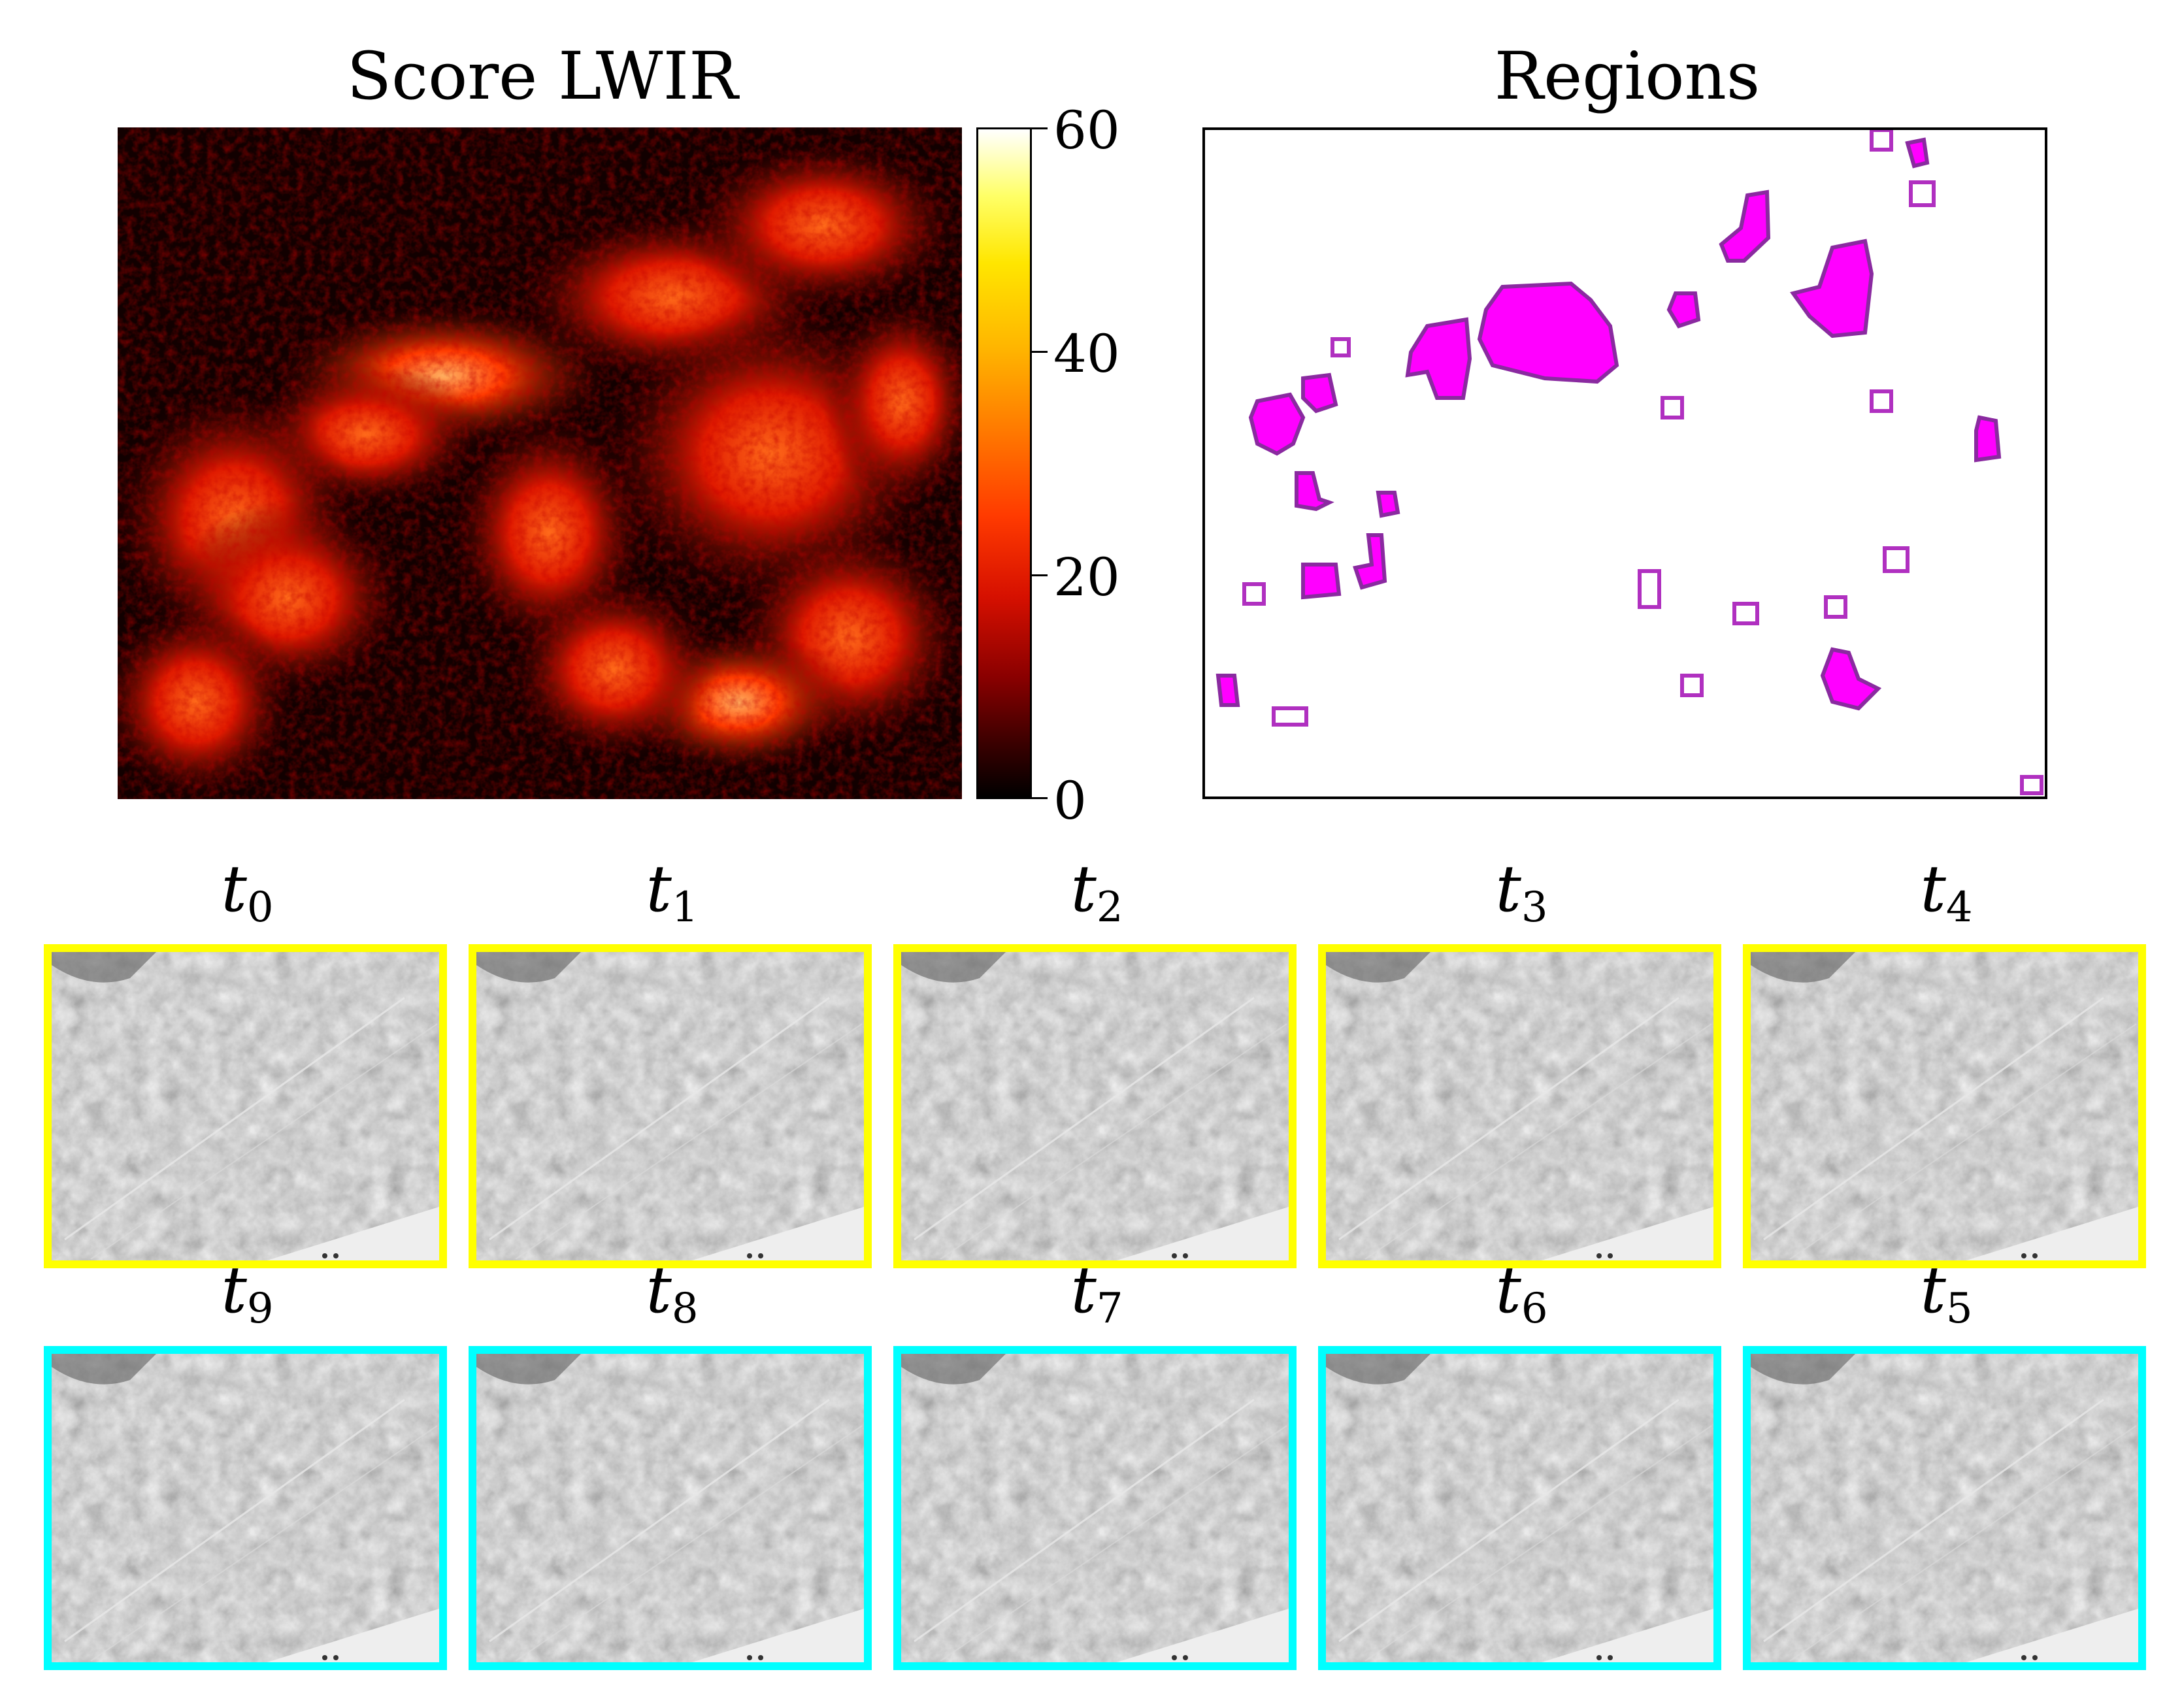 The width and height of the screenshot is (2182, 1708). Describe the element at coordinates (1521, 1293) in the screenshot. I see `frame-title-t6: t6` at that location.